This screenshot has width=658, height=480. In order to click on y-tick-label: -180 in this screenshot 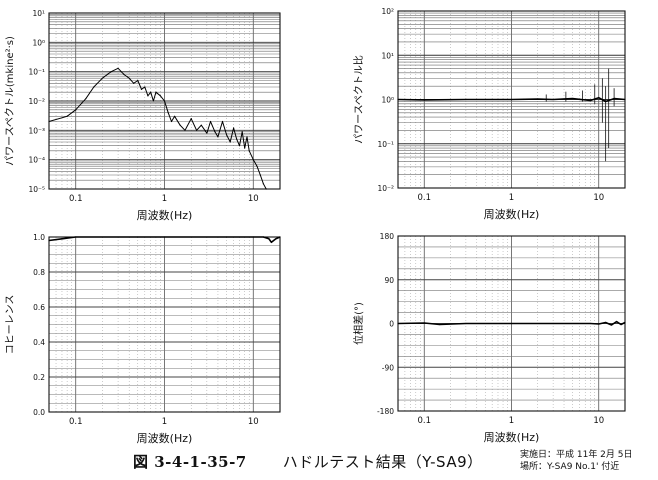, I will do `click(385, 411)`.